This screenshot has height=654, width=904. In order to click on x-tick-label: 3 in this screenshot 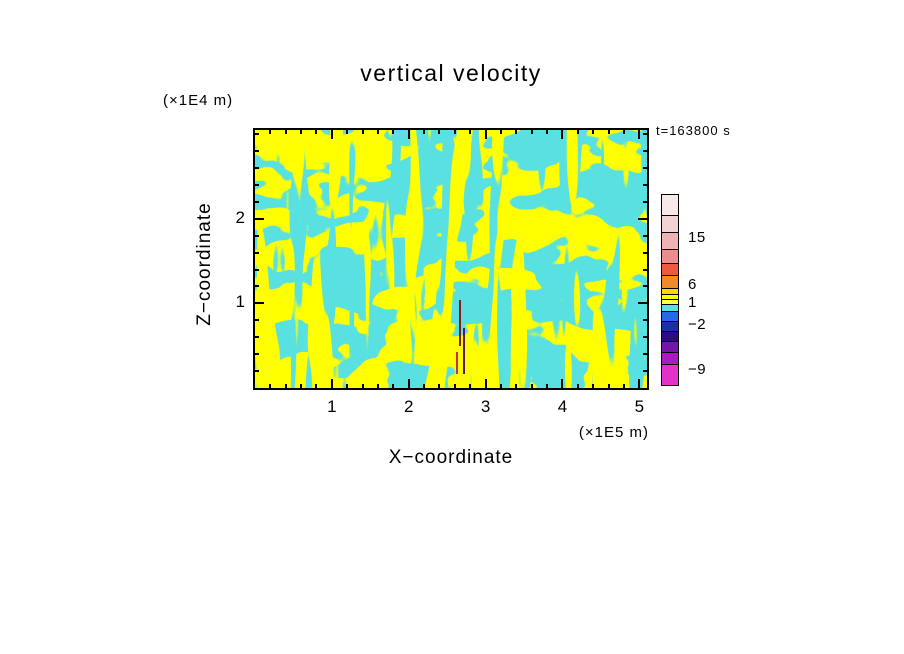, I will do `click(485, 406)`.